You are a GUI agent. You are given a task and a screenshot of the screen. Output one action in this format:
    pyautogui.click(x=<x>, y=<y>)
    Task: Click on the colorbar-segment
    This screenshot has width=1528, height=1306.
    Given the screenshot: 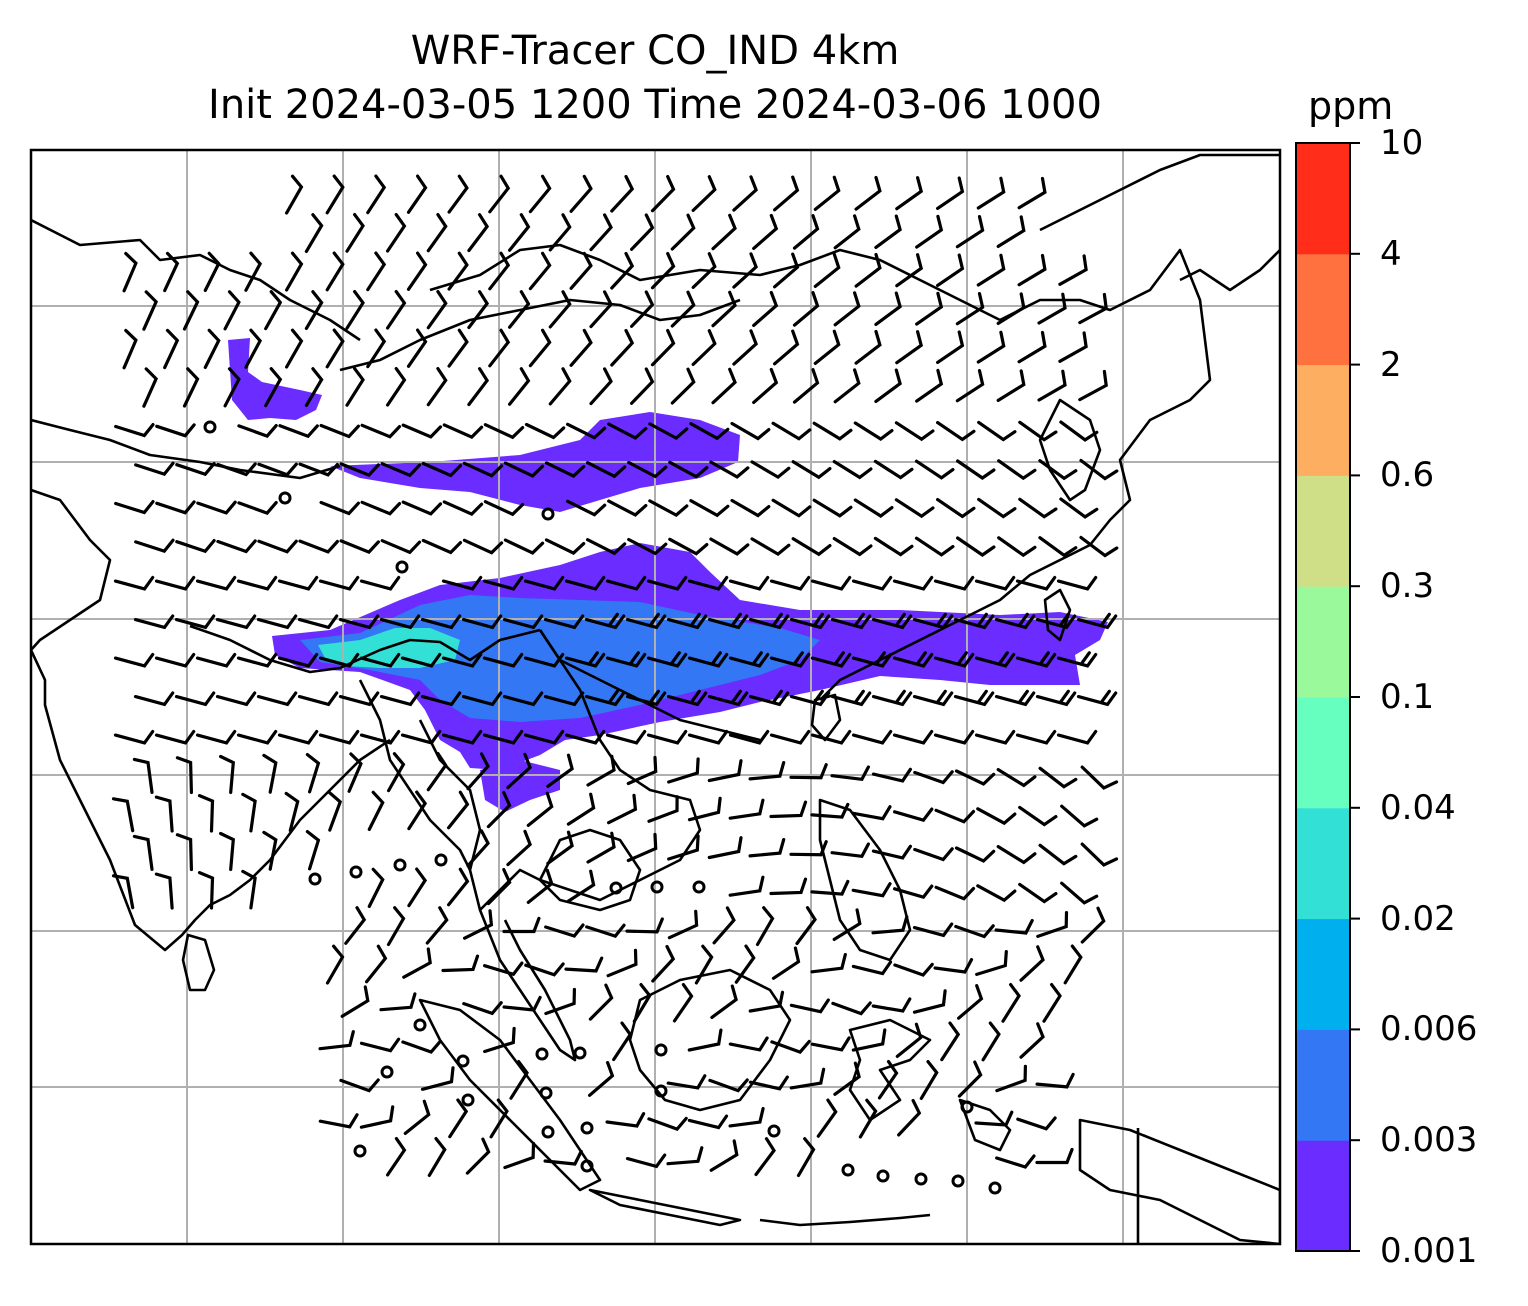 What is the action you would take?
    pyautogui.click(x=1323, y=863)
    